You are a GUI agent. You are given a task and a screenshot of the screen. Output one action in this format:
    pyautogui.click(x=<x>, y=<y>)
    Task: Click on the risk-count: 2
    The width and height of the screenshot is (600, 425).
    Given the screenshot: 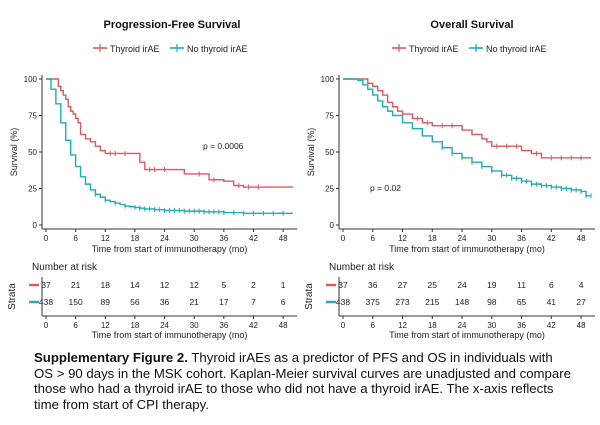 What is the action you would take?
    pyautogui.click(x=253, y=285)
    